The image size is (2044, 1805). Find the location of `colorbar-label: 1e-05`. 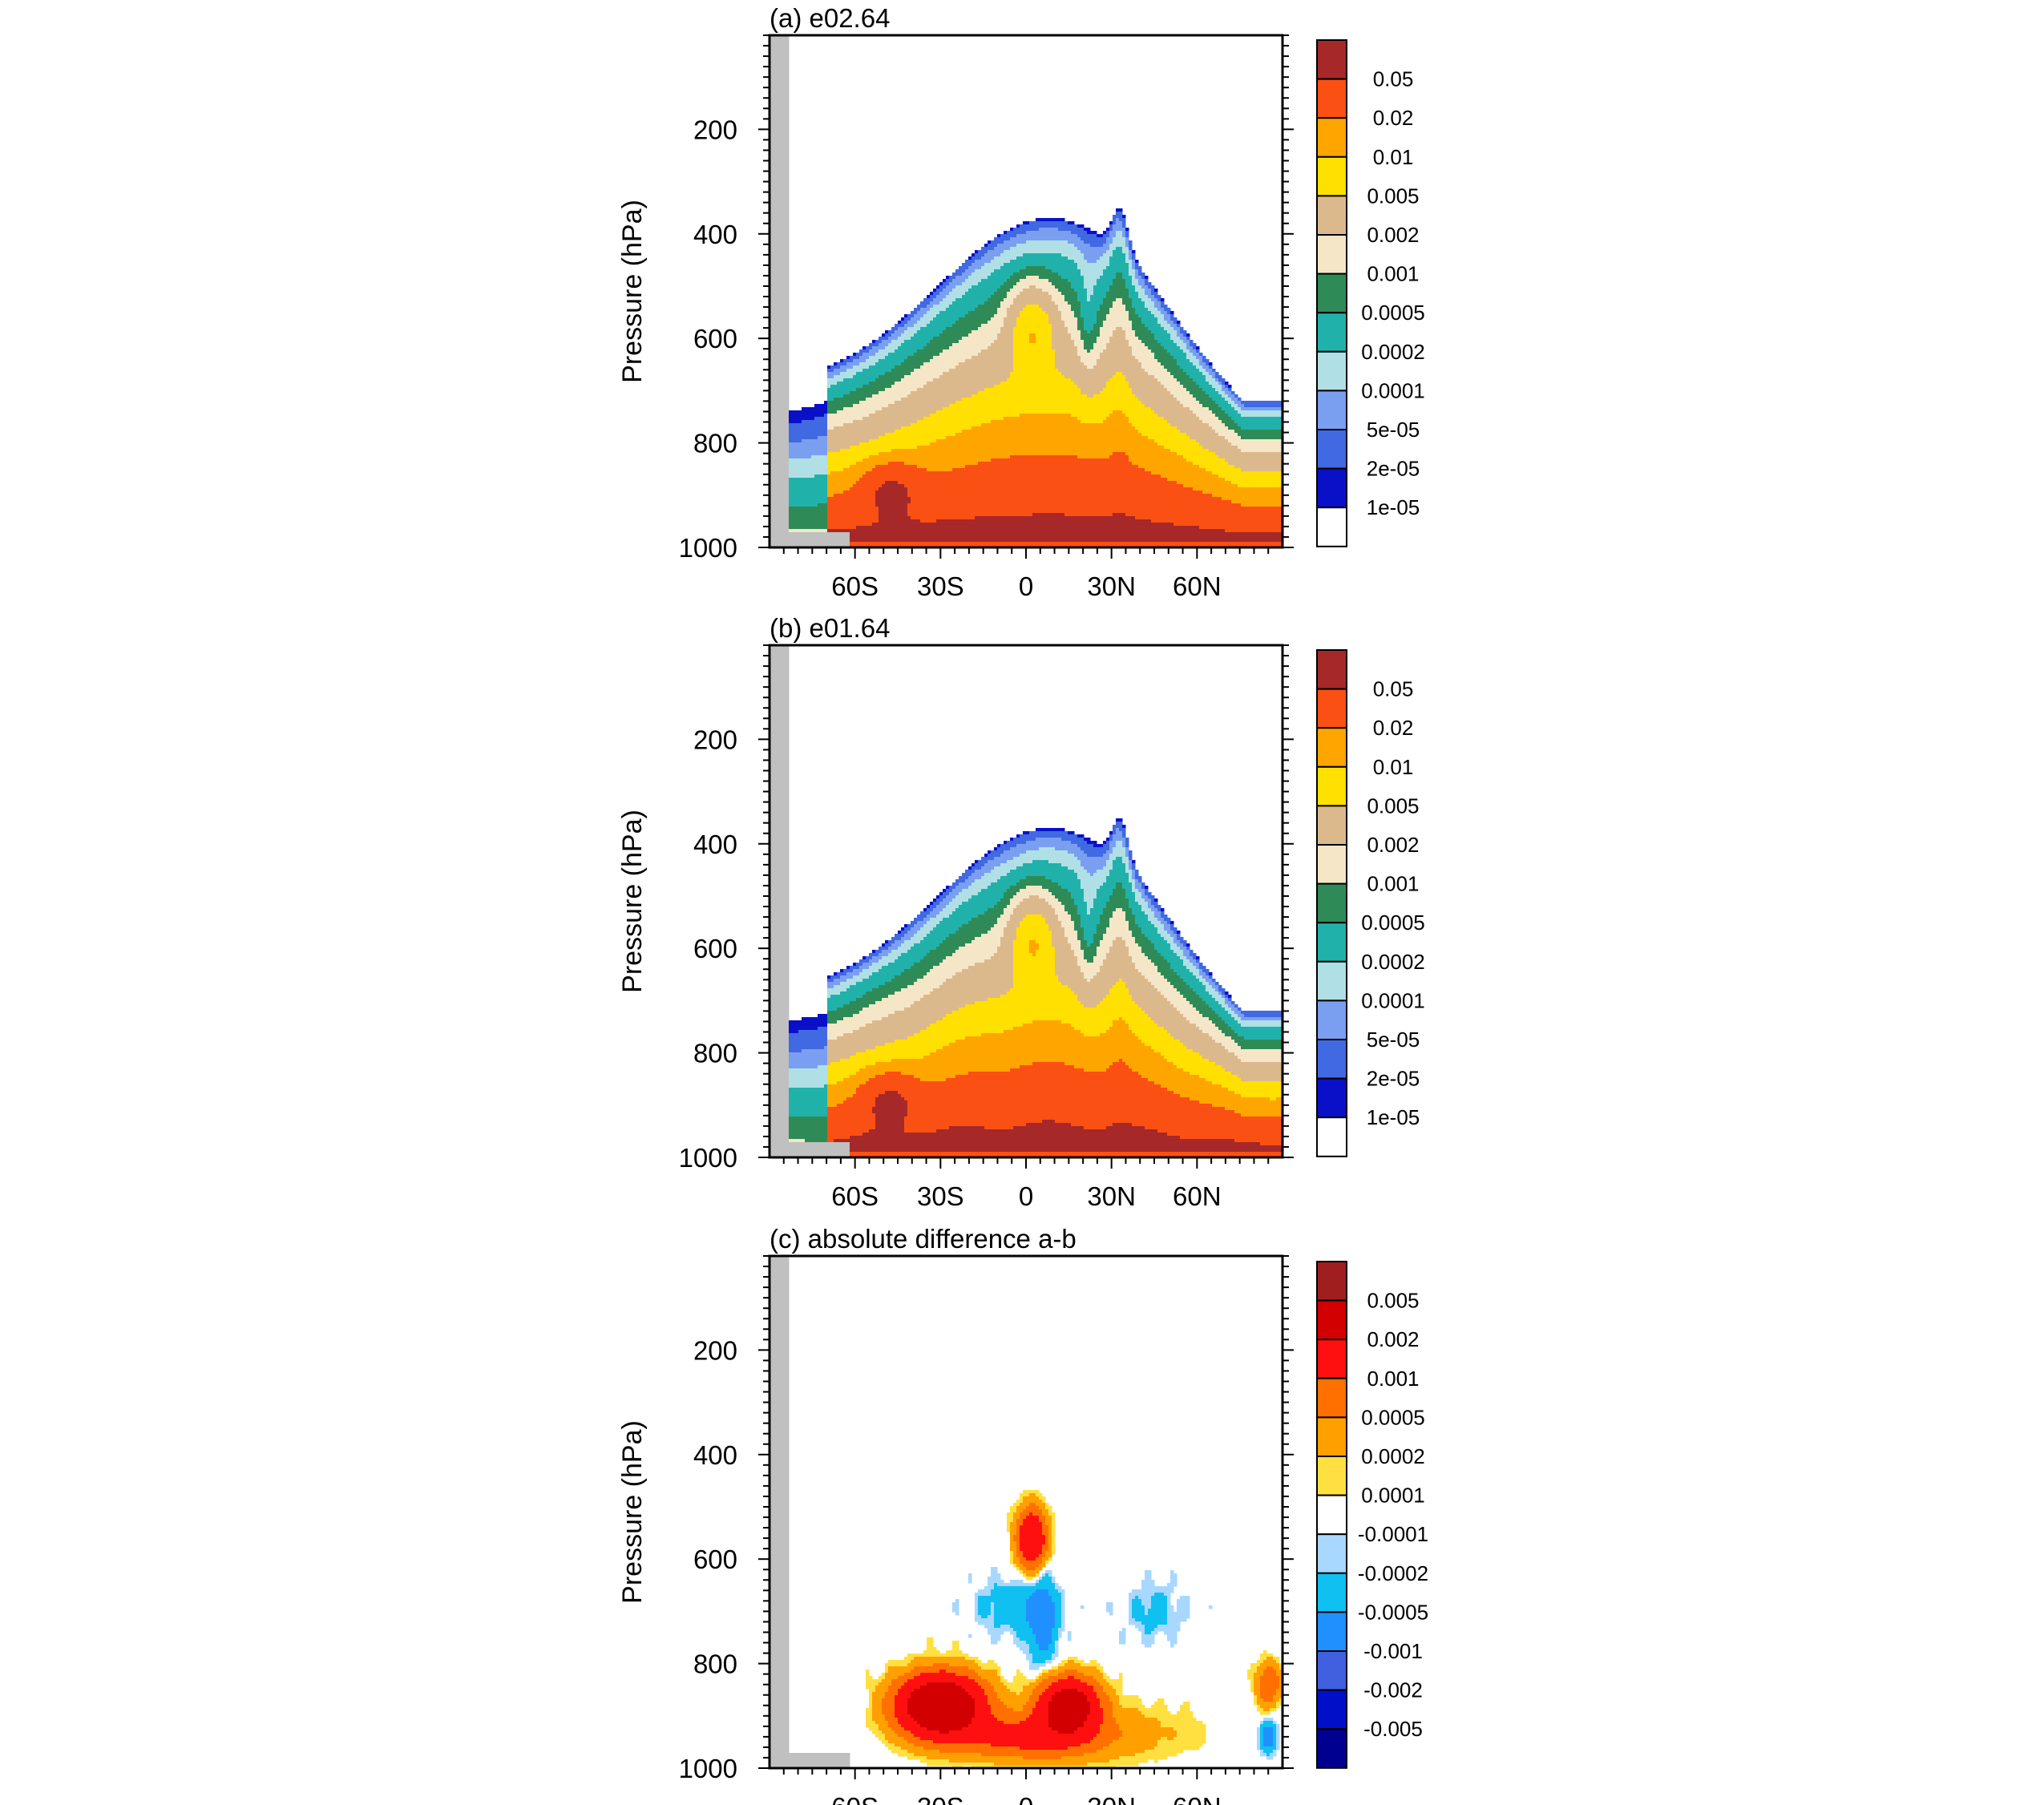

colorbar-label: 1e-05 is located at coordinates (1393, 1117).